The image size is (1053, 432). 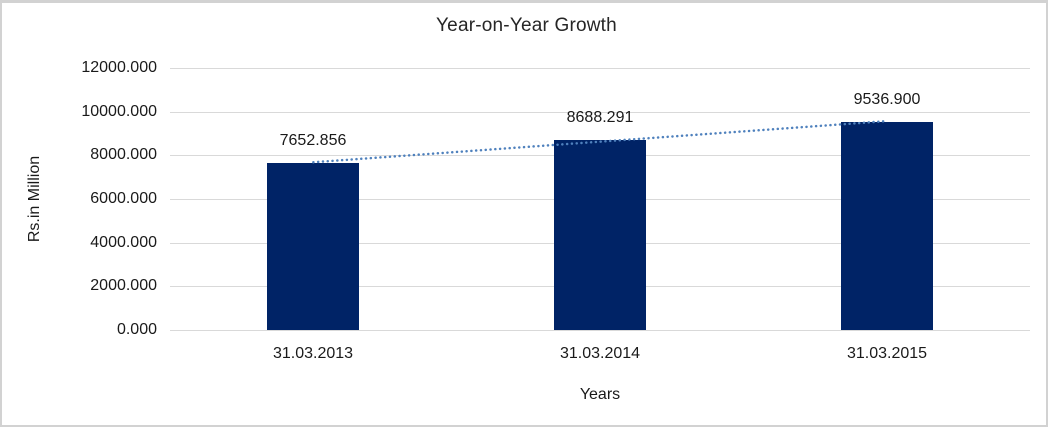 I want to click on chart-title: Year-on-Year Growth, so click(x=526, y=25).